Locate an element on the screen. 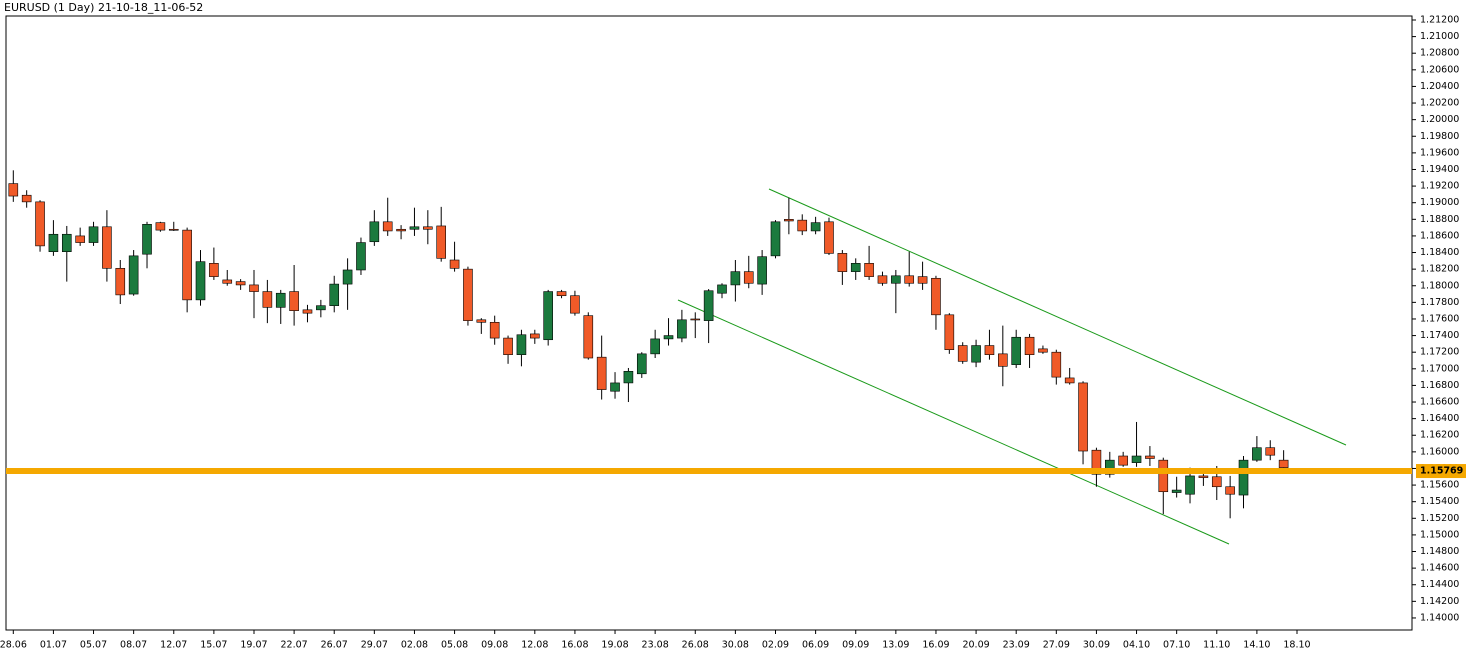  x-tick-label: 08.07 is located at coordinates (133, 645).